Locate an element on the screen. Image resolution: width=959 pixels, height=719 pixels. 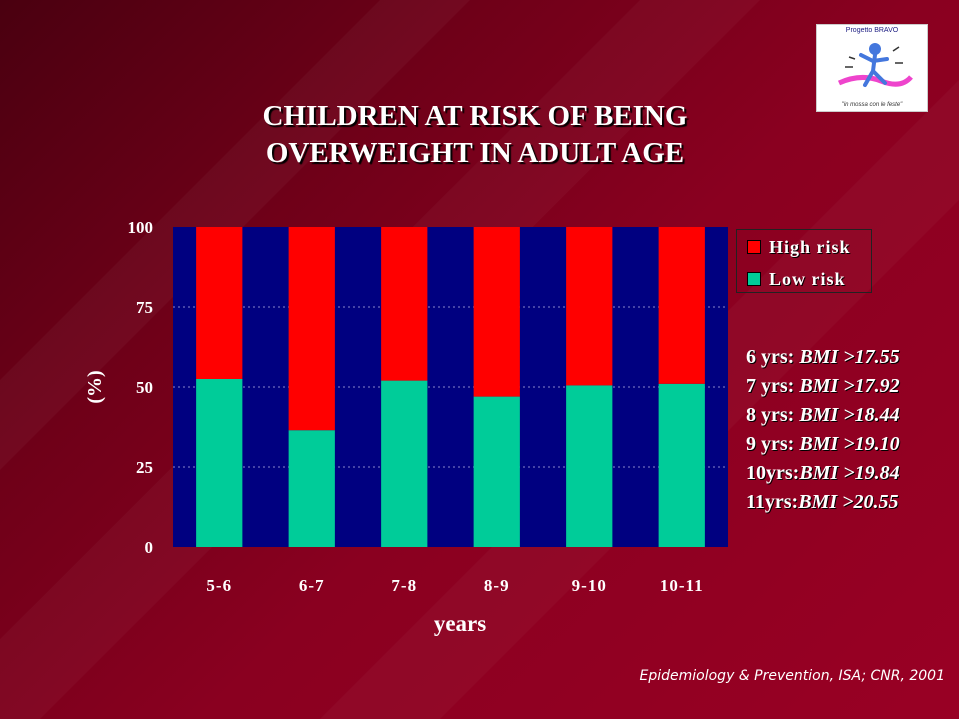
legend-item-high-risk: High risk is located at coordinates (799, 247).